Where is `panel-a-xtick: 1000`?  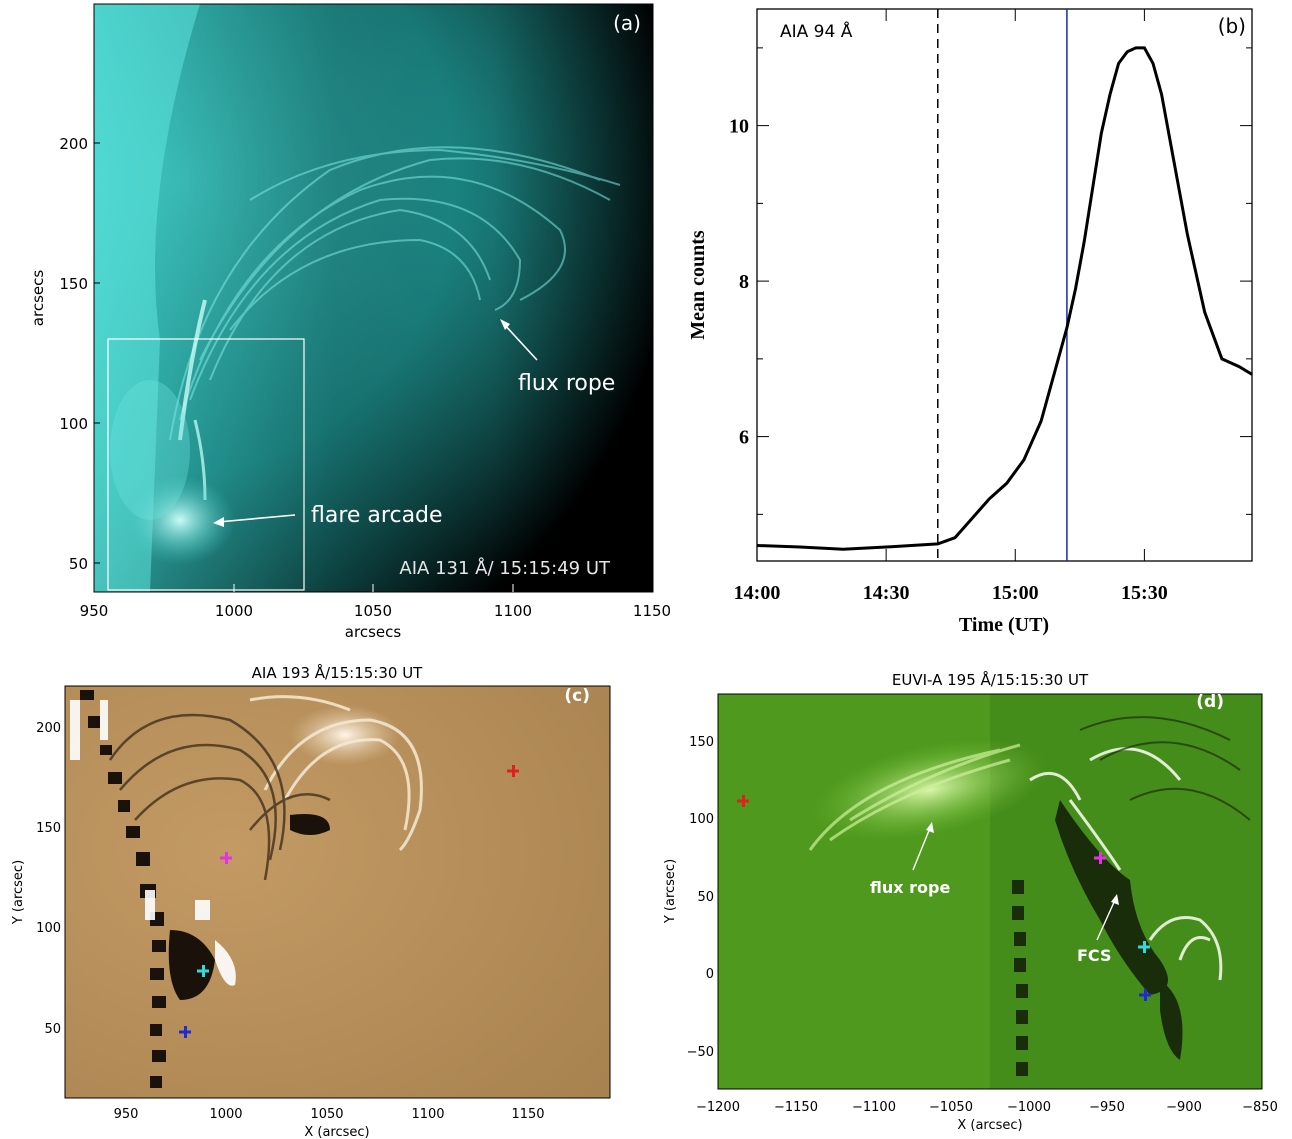
panel-a-xtick: 1000 is located at coordinates (234, 611).